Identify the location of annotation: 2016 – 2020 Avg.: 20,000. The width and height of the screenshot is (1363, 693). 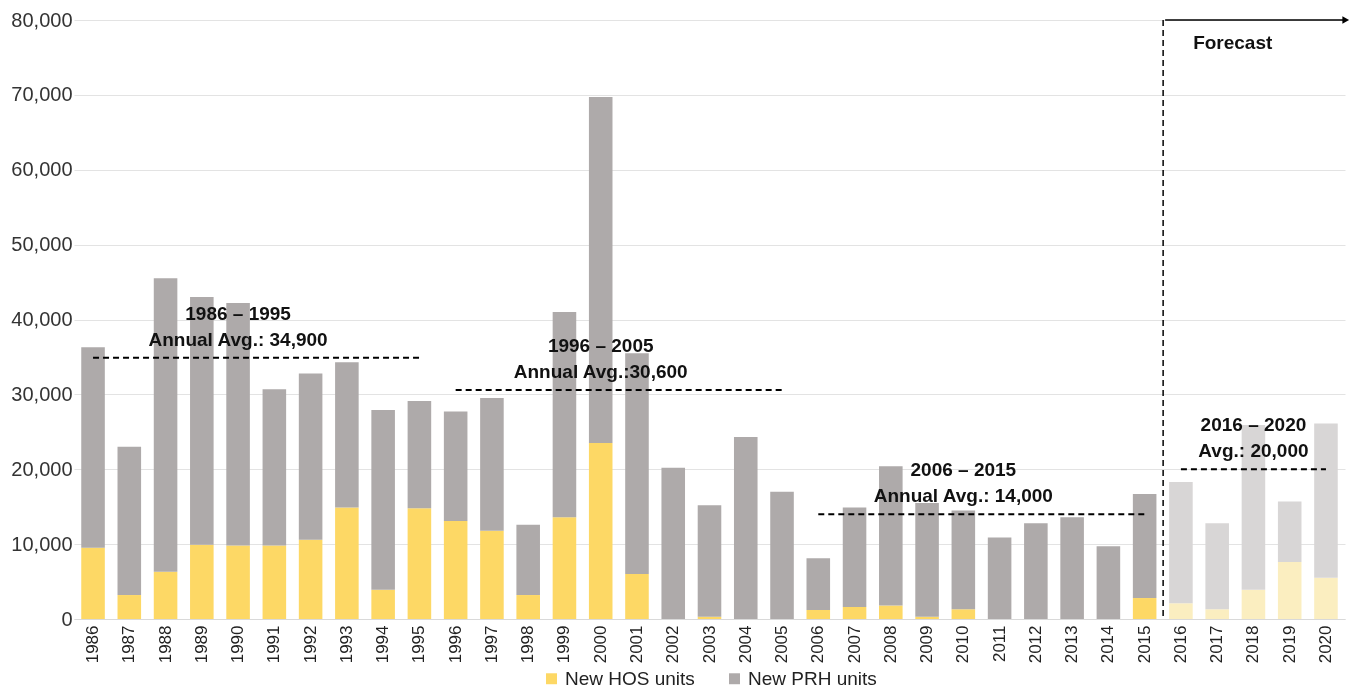
(1253, 438).